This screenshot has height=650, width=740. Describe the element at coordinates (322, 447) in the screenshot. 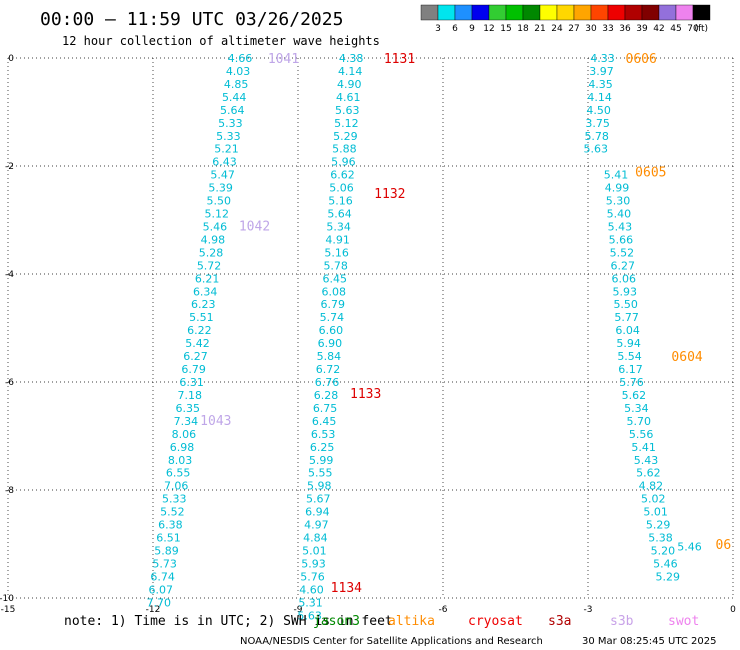

I see `swh-value: 6.25` at that location.